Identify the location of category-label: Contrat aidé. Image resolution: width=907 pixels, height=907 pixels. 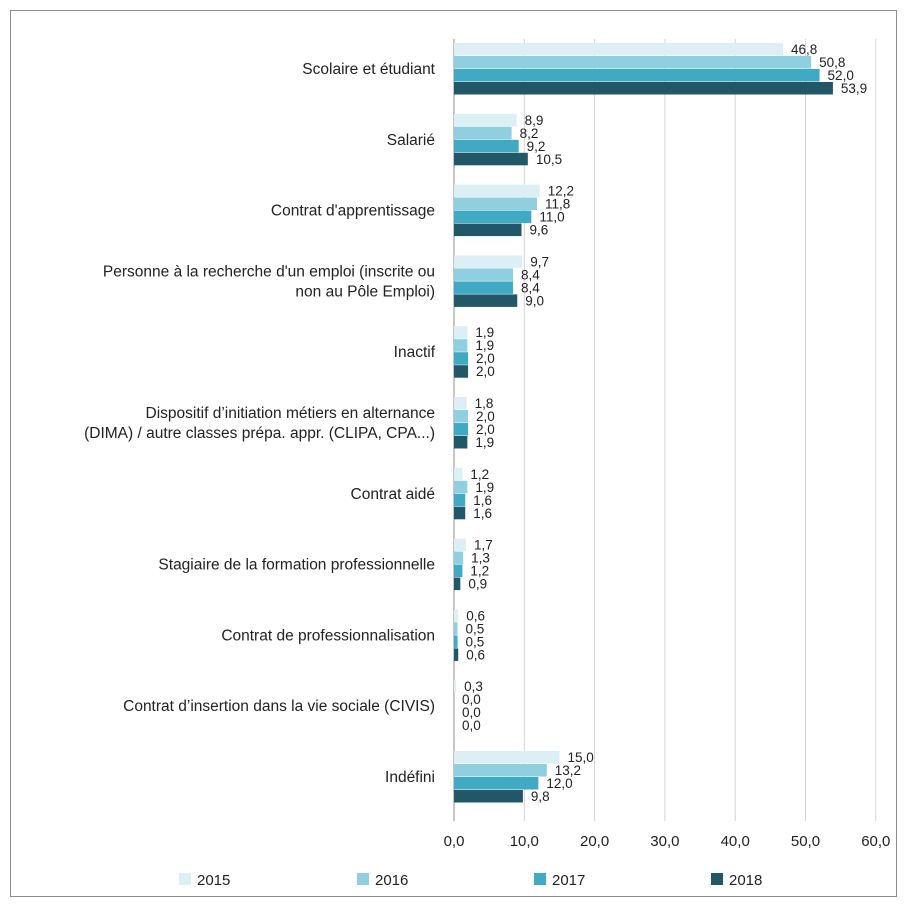
(393, 494).